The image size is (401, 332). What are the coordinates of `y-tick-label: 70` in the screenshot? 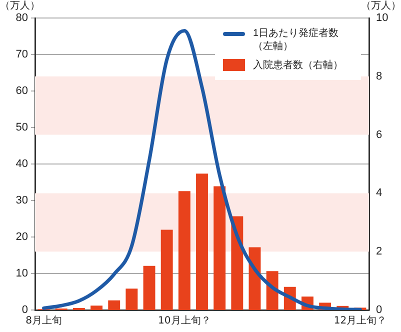 It's located at (22, 54).